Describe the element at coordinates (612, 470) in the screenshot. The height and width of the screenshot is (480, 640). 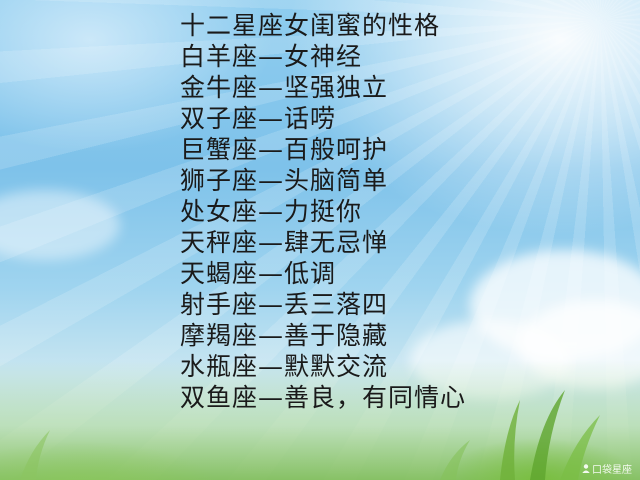
I see `watermark-text: 口袋星座` at that location.